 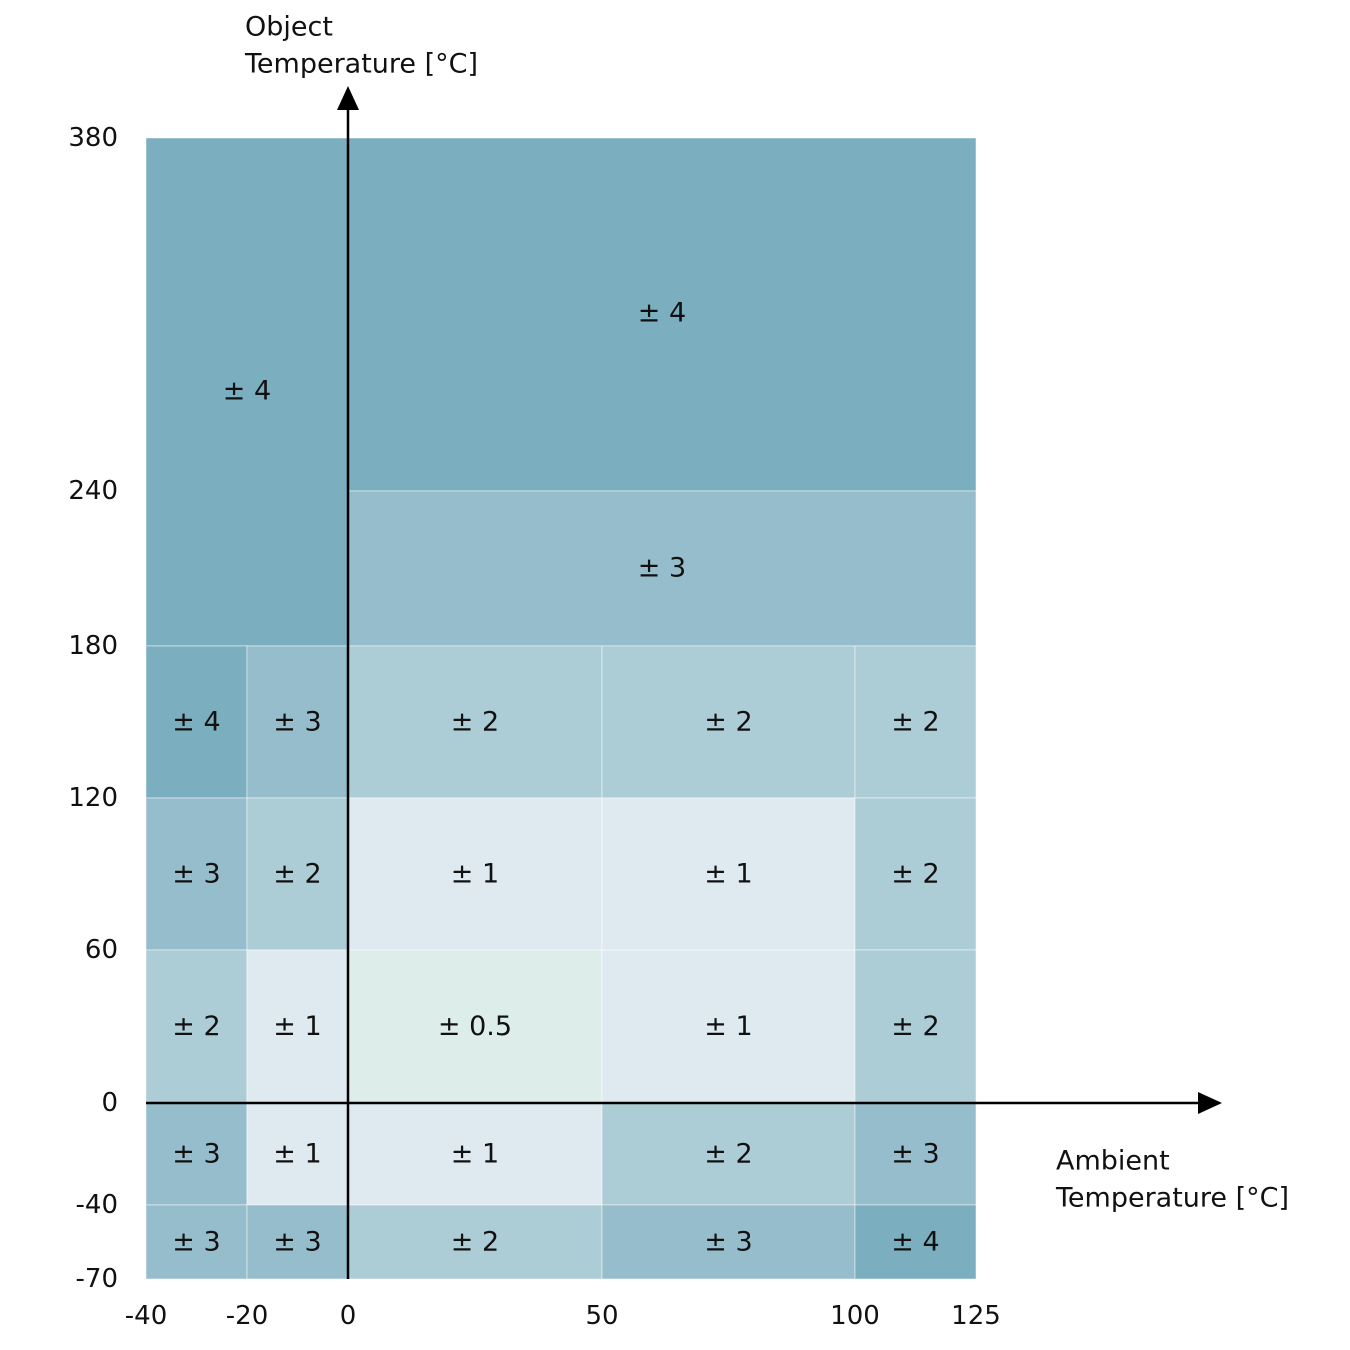 What do you see at coordinates (855, 1316) in the screenshot?
I see `x-tick-label: 100` at bounding box center [855, 1316].